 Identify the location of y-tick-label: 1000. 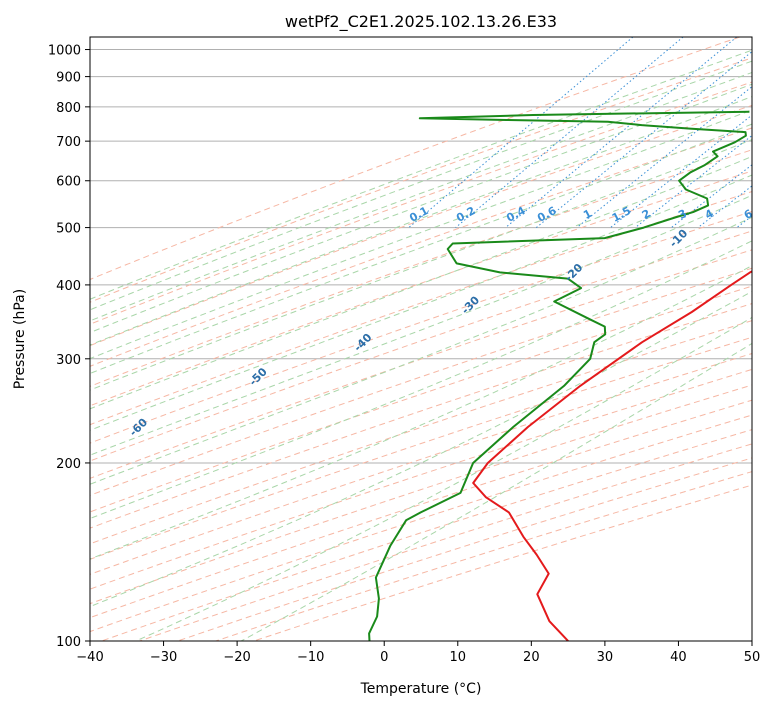
(64, 51).